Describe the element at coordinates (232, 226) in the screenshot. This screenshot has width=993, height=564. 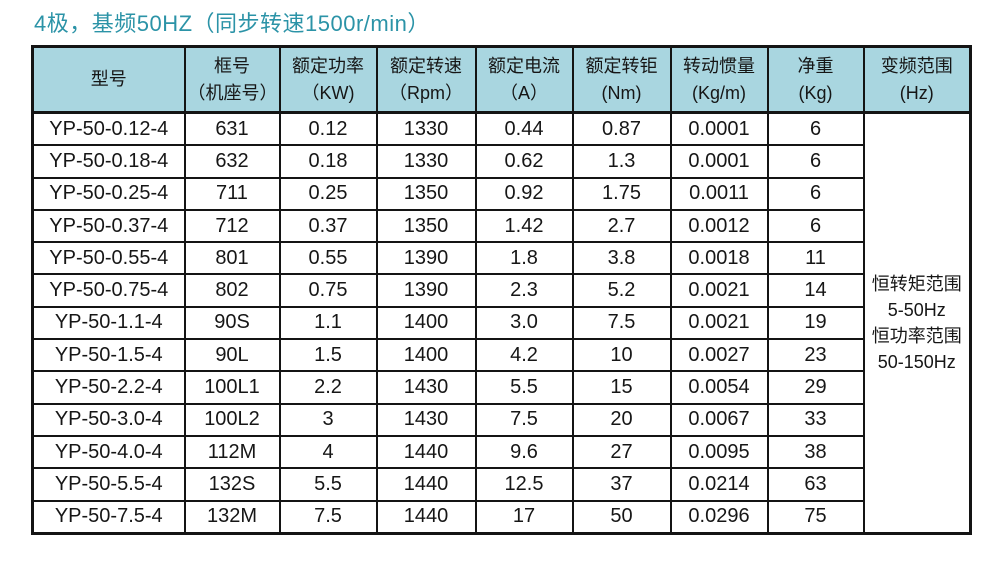
I see `table-cell: 712` at that location.